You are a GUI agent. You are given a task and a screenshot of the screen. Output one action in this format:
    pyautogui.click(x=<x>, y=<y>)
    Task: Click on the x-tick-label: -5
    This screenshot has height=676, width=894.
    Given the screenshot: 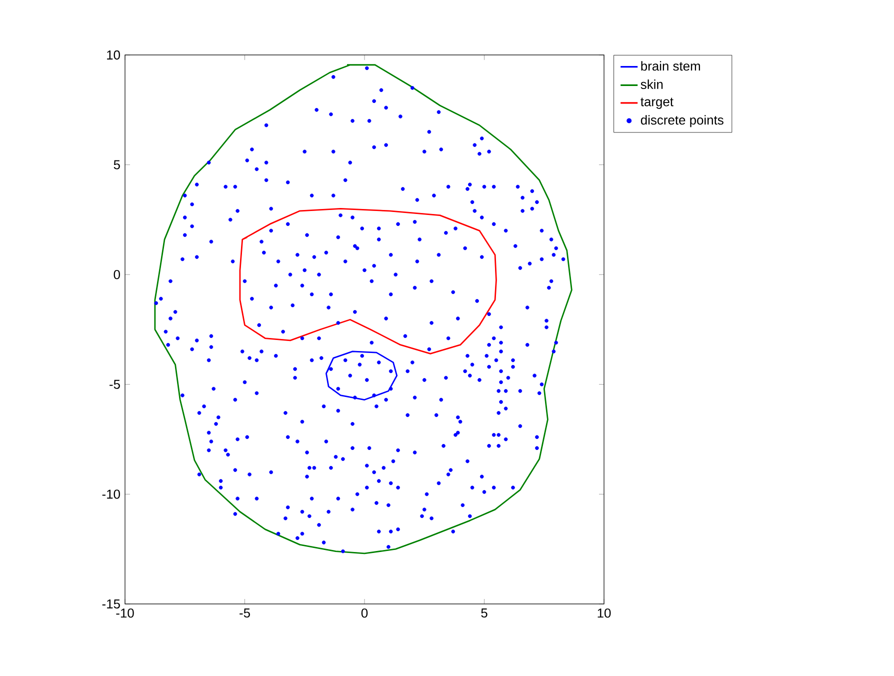 What is the action you would take?
    pyautogui.click(x=245, y=613)
    